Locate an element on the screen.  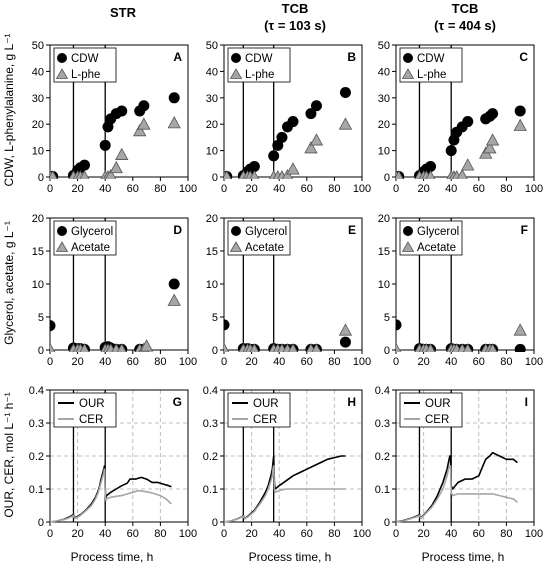
panel-a: 0 10 20 30 40 50 0 20 40 60 80 100 CDW L-phe A is located at coordinates (114, 117).